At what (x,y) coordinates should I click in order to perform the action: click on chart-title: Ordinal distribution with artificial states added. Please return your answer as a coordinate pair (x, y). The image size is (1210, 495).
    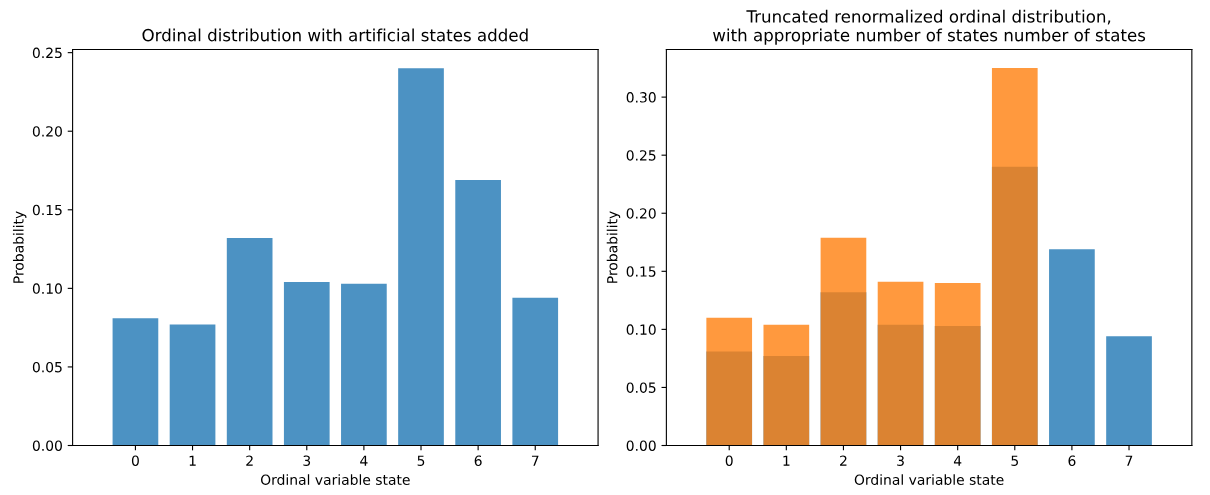
    Looking at the image, I should click on (335, 35).